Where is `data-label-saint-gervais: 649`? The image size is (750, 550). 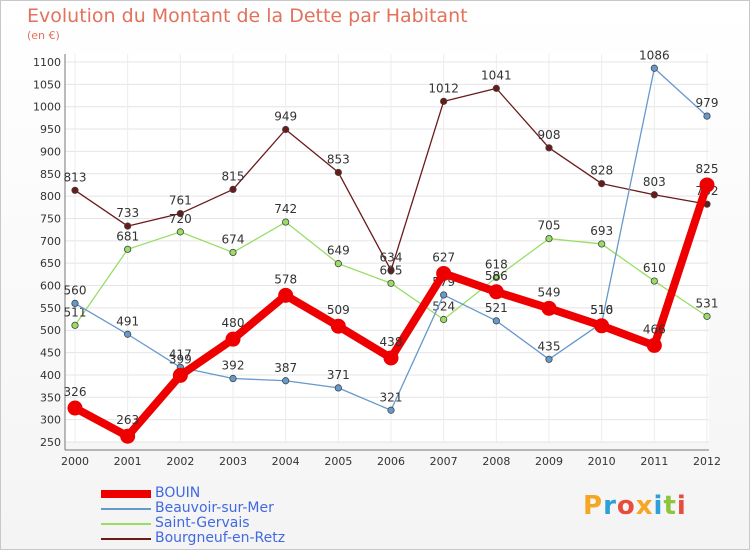 data-label-saint-gervais: 649 is located at coordinates (338, 251).